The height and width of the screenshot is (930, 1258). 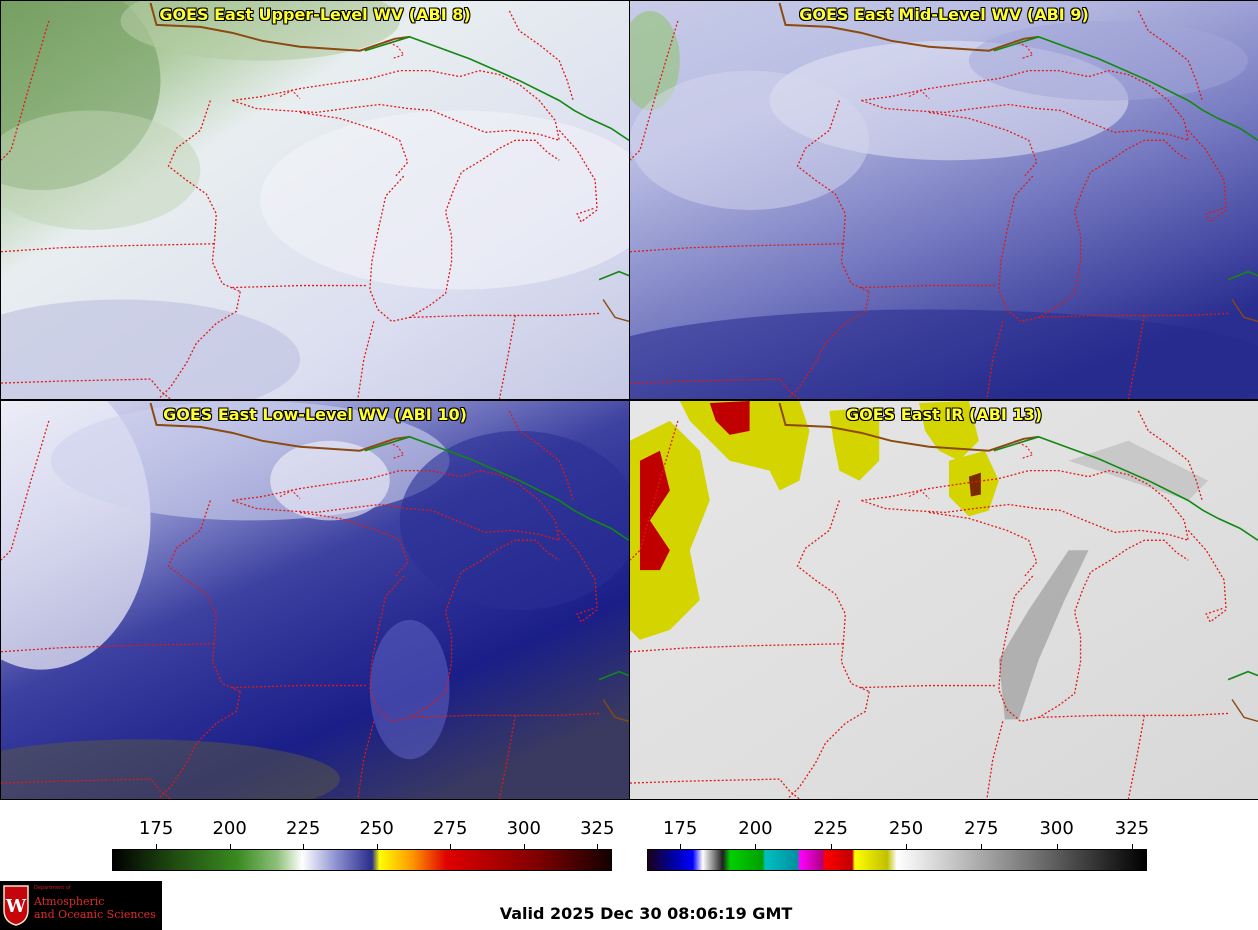 What do you see at coordinates (315, 14) in the screenshot?
I see `panel-title: GOES East Upper-Level WV (ABI 8)` at bounding box center [315, 14].